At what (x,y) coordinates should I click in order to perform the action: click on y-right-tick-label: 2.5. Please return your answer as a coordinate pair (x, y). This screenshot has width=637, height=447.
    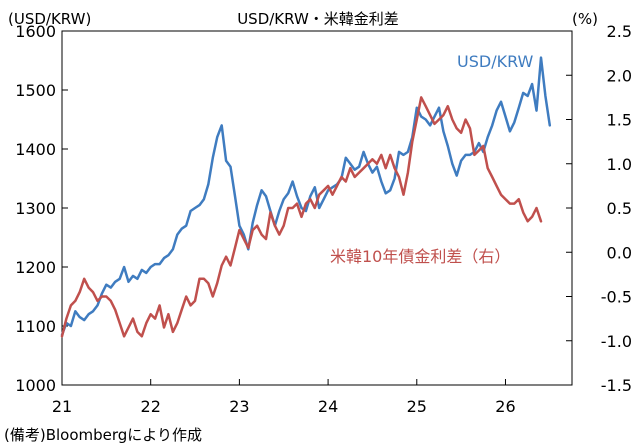
    Looking at the image, I should click on (619, 31).